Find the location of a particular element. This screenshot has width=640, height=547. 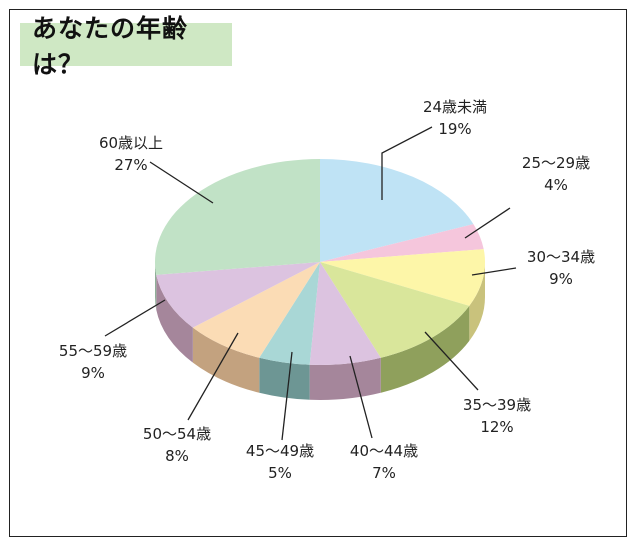

label-name-1: 25〜29歳 is located at coordinates (556, 163).